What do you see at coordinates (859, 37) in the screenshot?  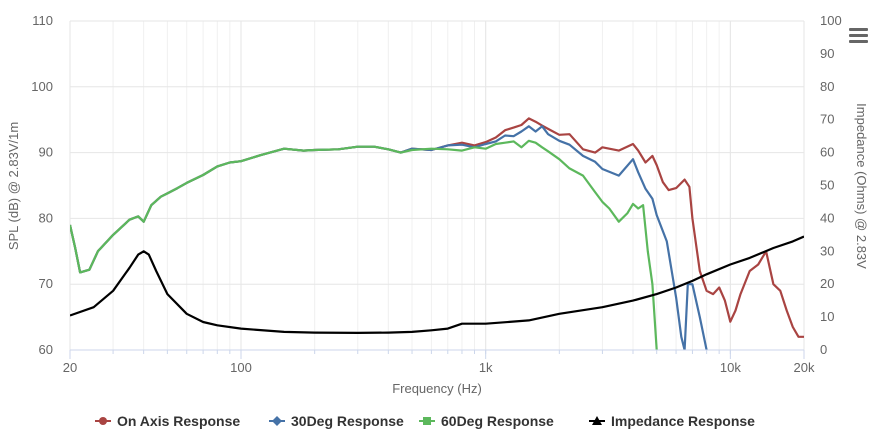 I see `menu-icon` at bounding box center [859, 37].